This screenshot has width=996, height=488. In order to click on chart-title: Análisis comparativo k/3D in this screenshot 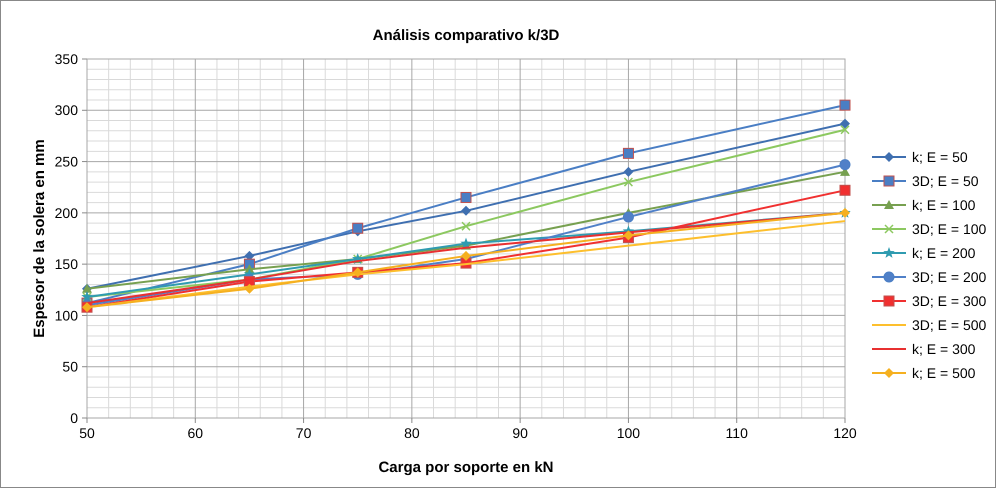, I will do `click(466, 35)`.